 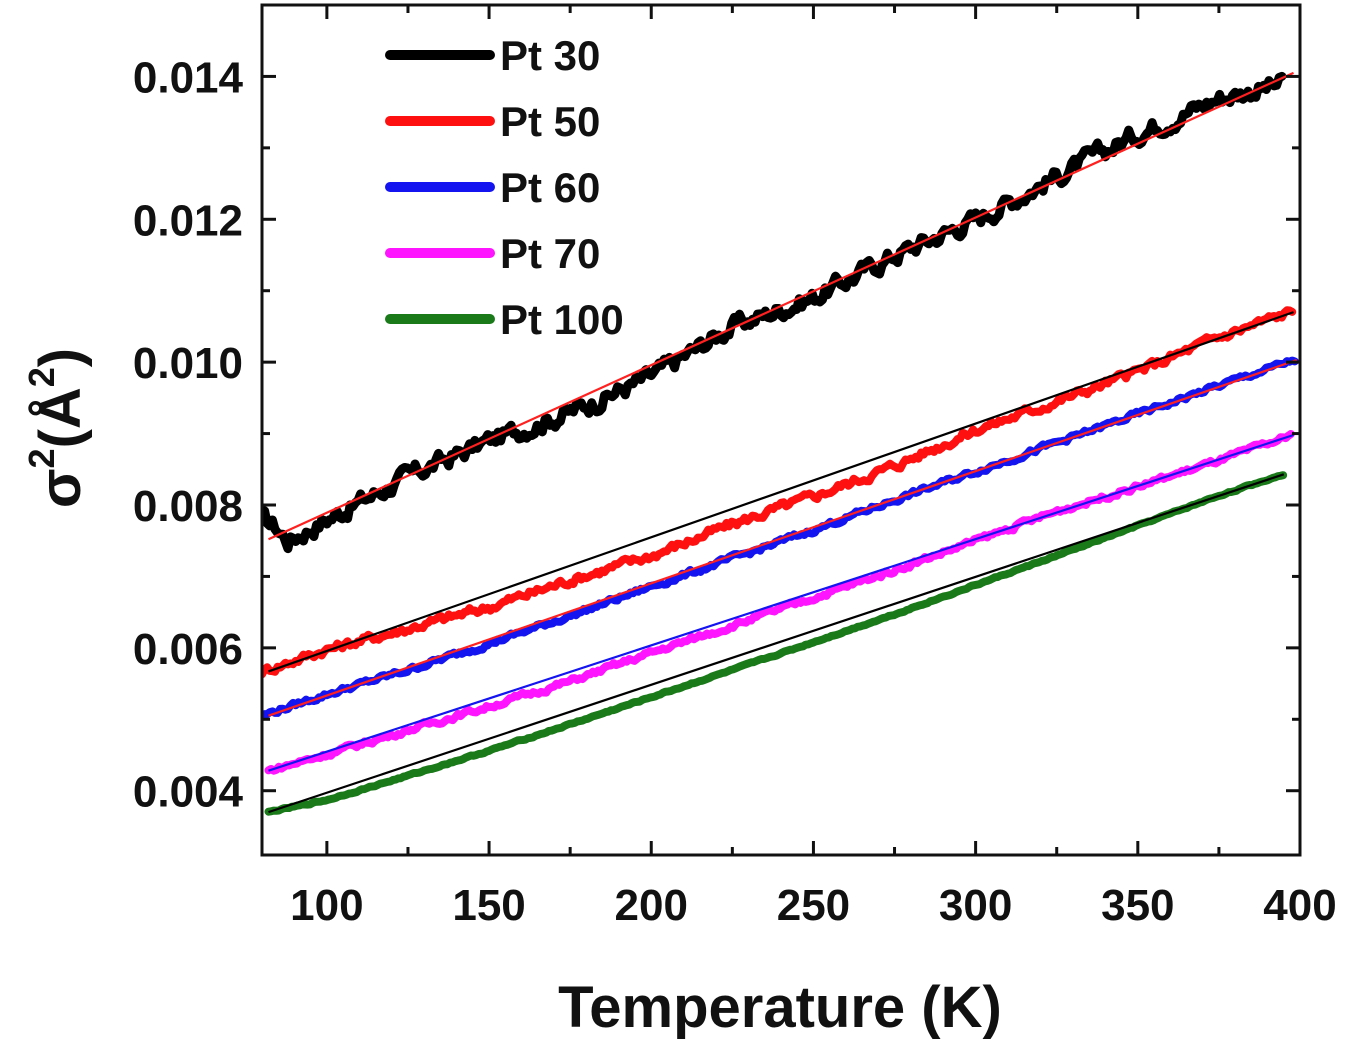 What do you see at coordinates (1137, 905) in the screenshot?
I see `x-tick-label: 350` at bounding box center [1137, 905].